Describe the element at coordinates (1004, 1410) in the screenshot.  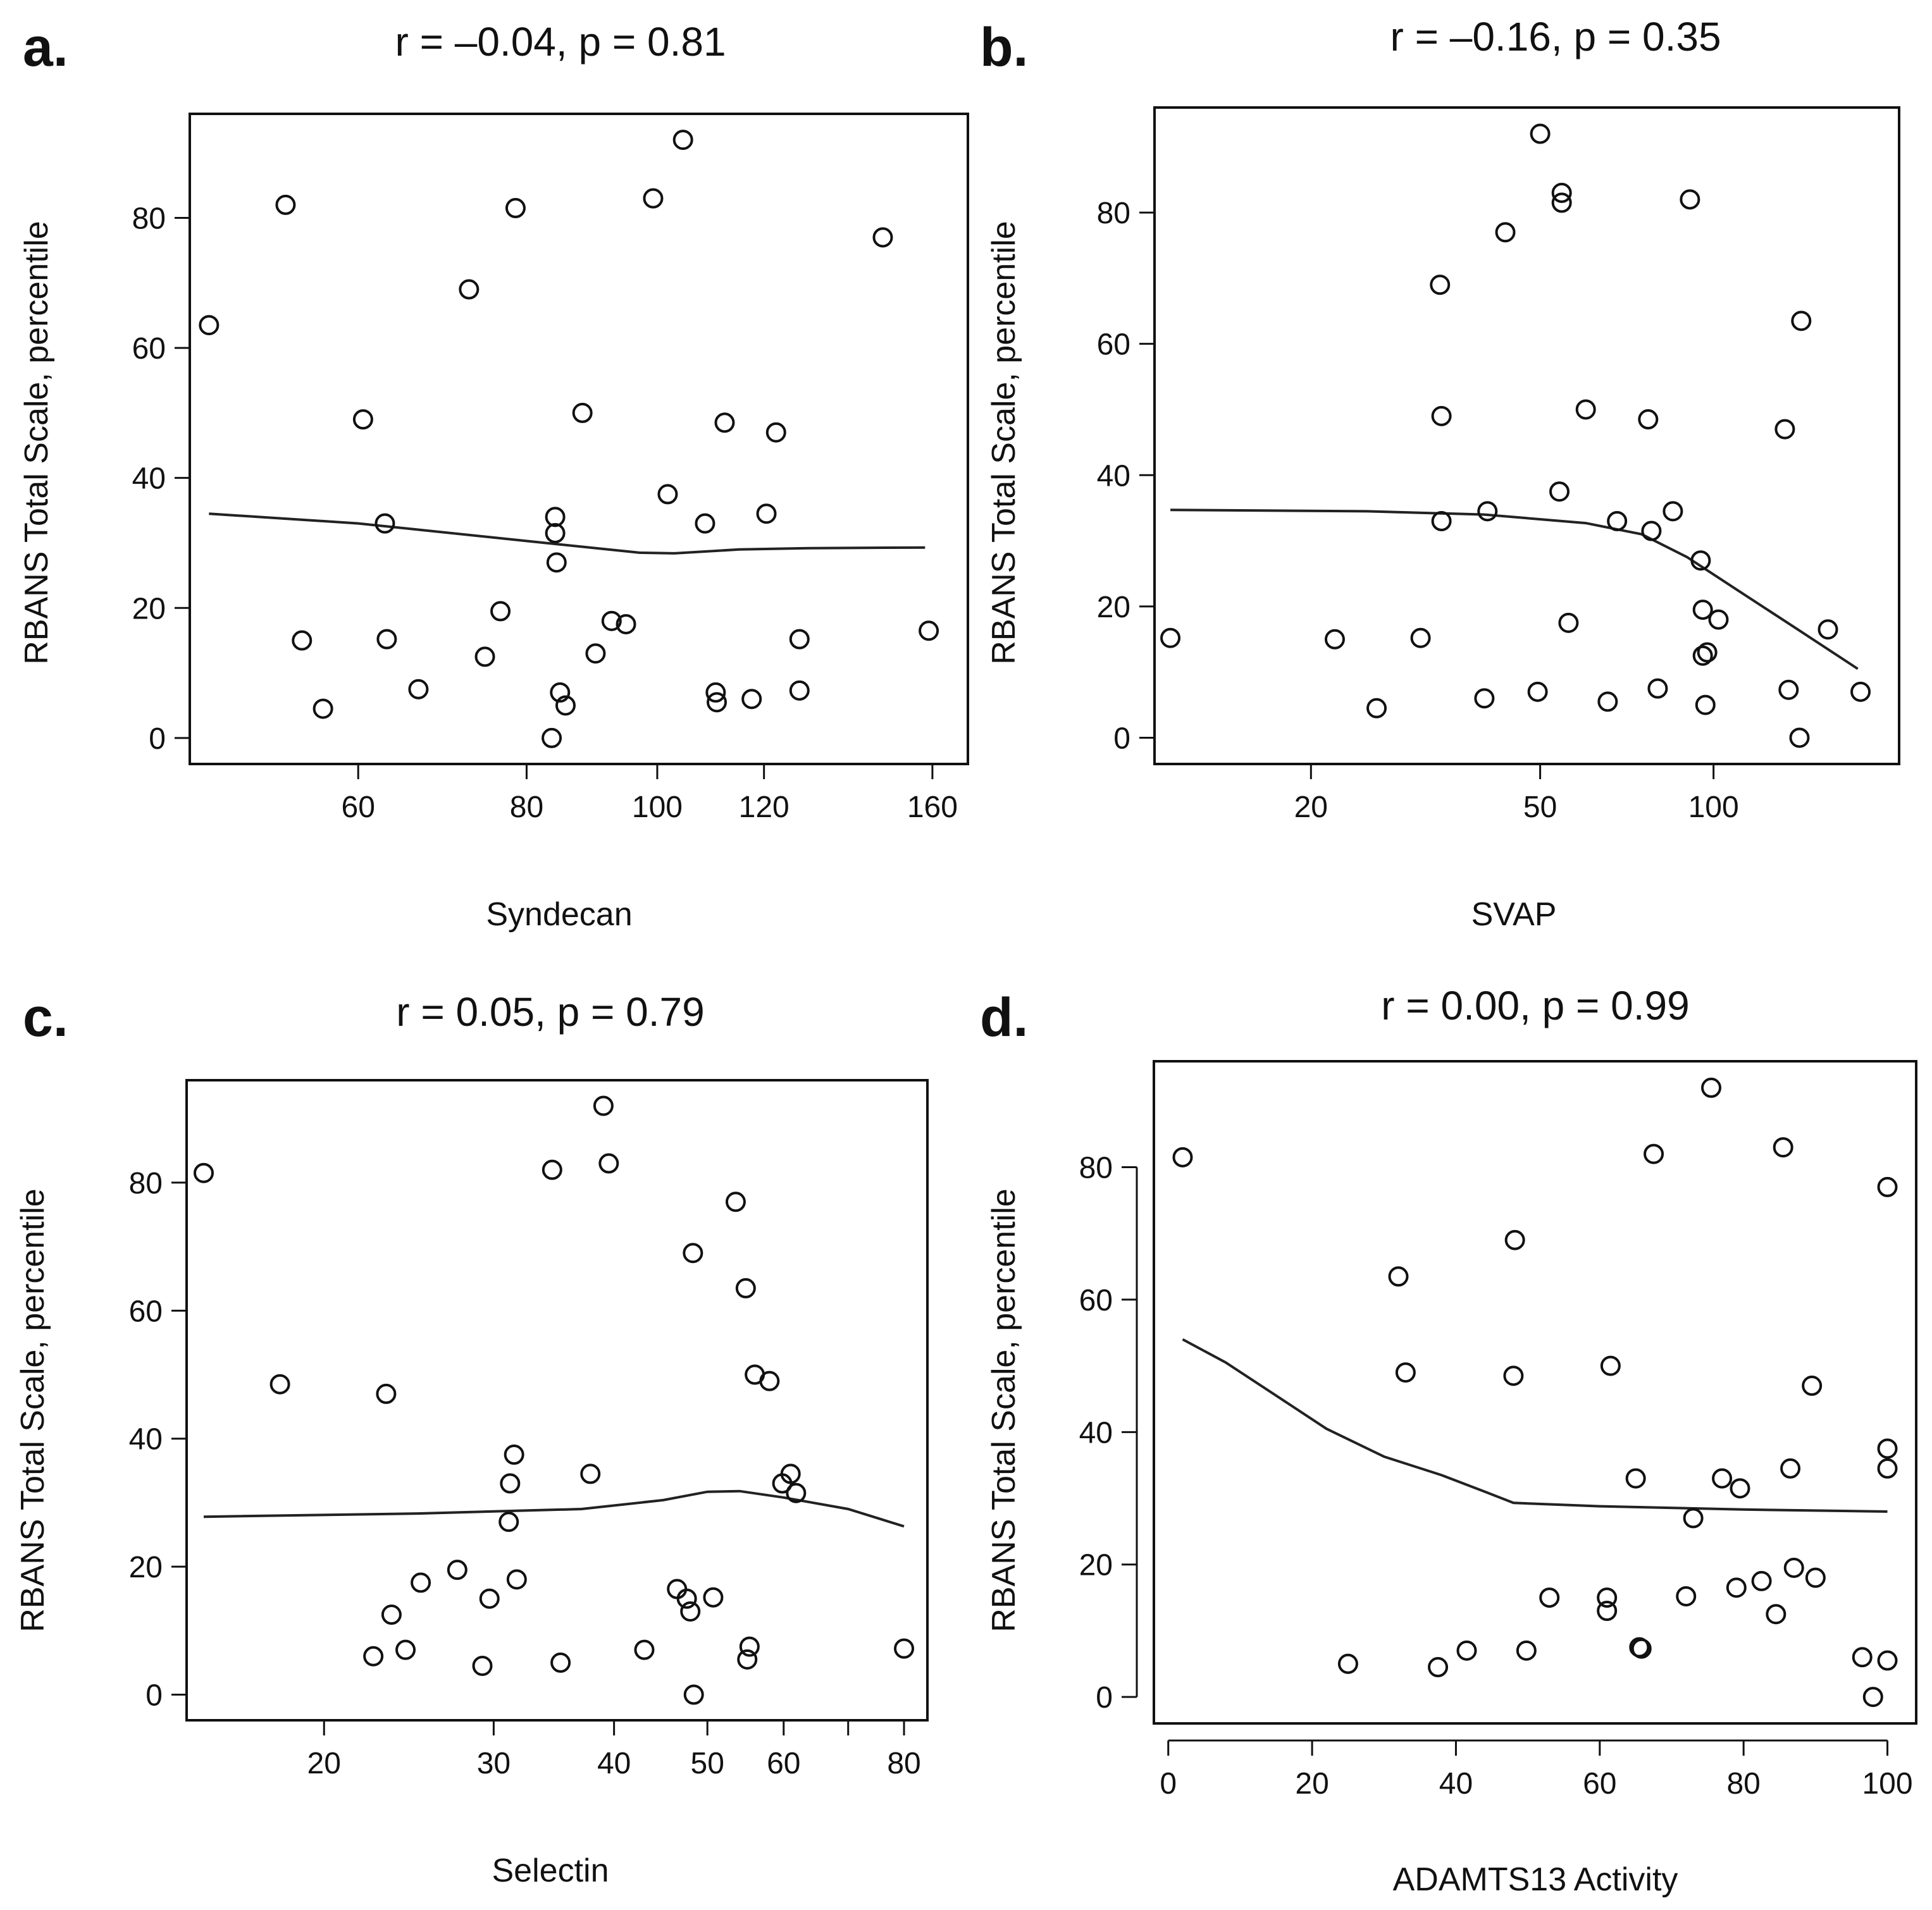
I see `y-axis-label: RBANS Total Scale, percentile` at that location.